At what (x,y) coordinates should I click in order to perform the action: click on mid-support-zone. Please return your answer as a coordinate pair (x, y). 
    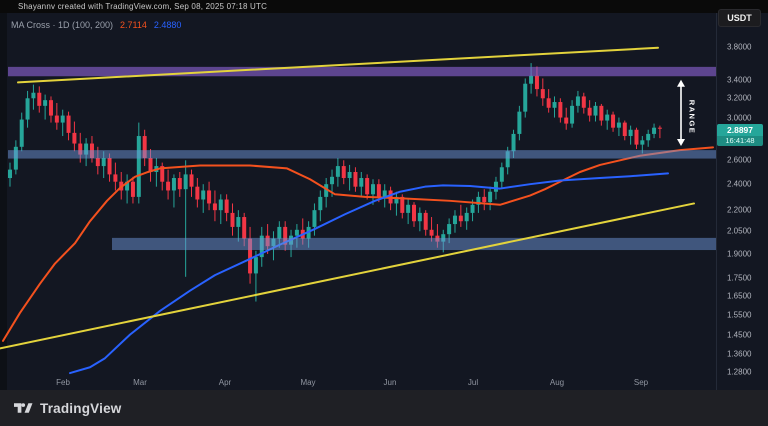
    Looking at the image, I should click on (362, 154).